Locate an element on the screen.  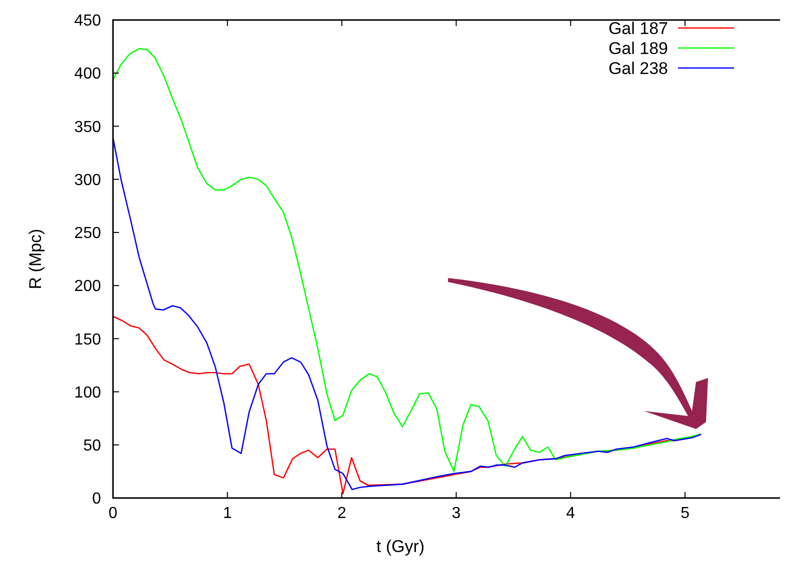
x-axis-title: t (Gyr) is located at coordinates (400, 546).